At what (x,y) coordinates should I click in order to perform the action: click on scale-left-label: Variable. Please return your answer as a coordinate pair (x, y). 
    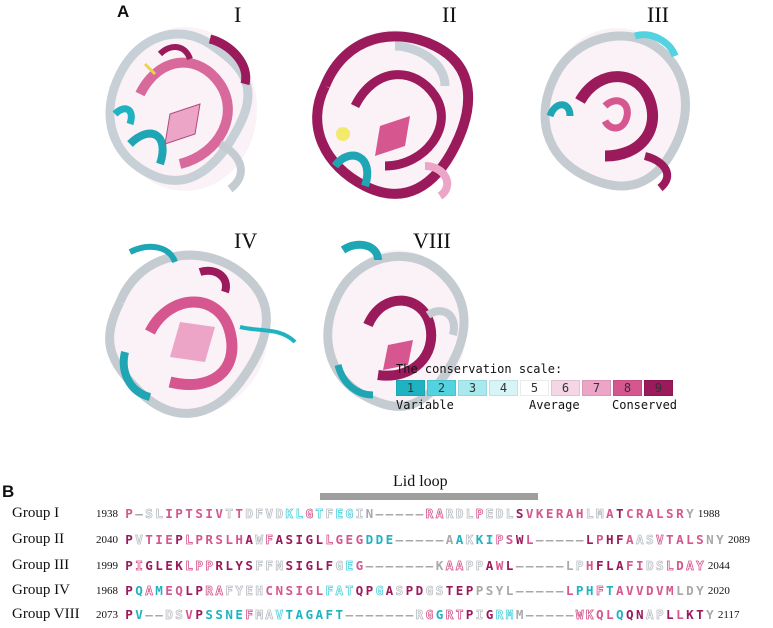
    Looking at the image, I should click on (425, 405).